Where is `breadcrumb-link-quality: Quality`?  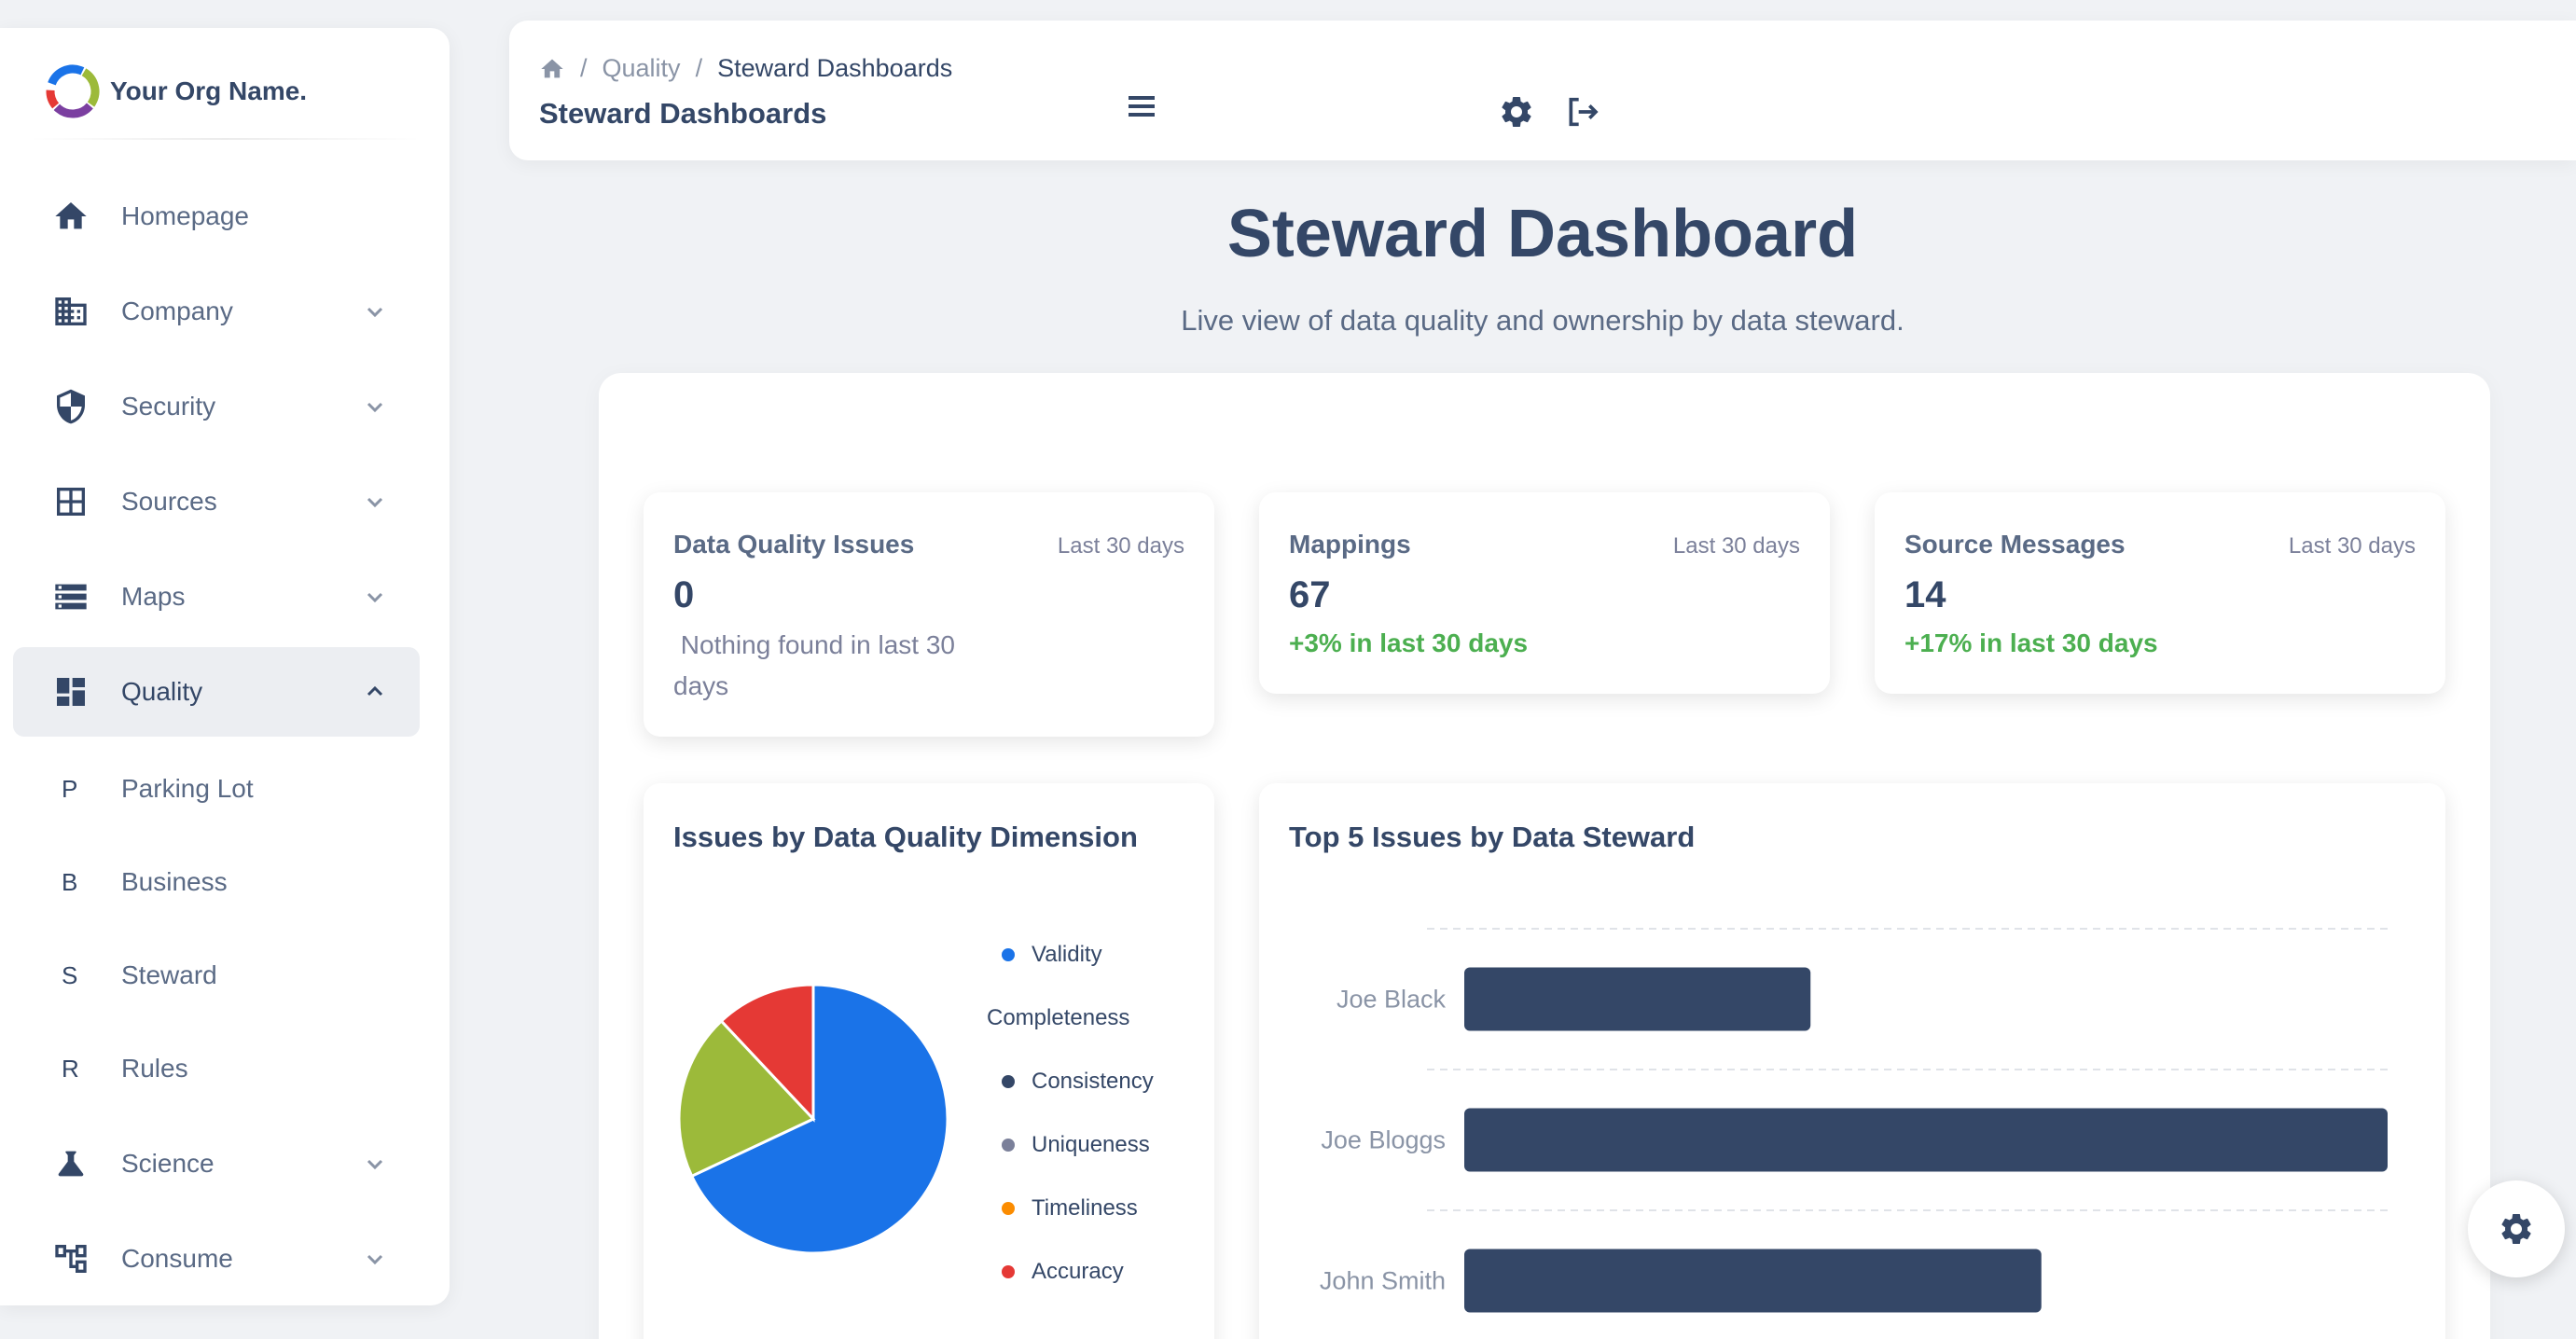 breadcrumb-link-quality: Quality is located at coordinates (641, 68).